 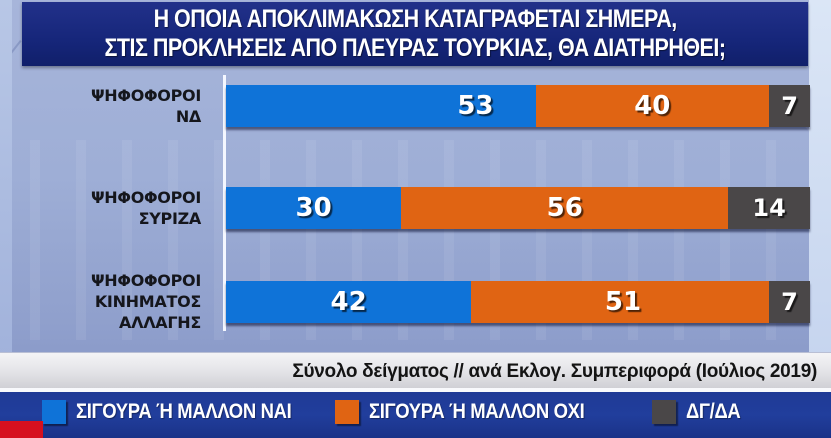 I want to click on row-label-kinal: ΨΗΦΟΦΟΡΟΙ ΚΙΝΗΜΑΤΟΣ ΑΛΛΑΓΗΣ, so click(x=146, y=301).